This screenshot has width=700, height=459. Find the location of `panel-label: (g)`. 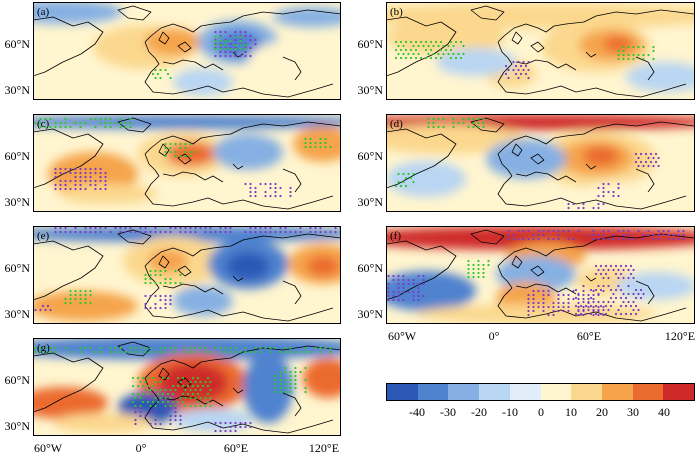

panel-label: (g) is located at coordinates (43, 348).